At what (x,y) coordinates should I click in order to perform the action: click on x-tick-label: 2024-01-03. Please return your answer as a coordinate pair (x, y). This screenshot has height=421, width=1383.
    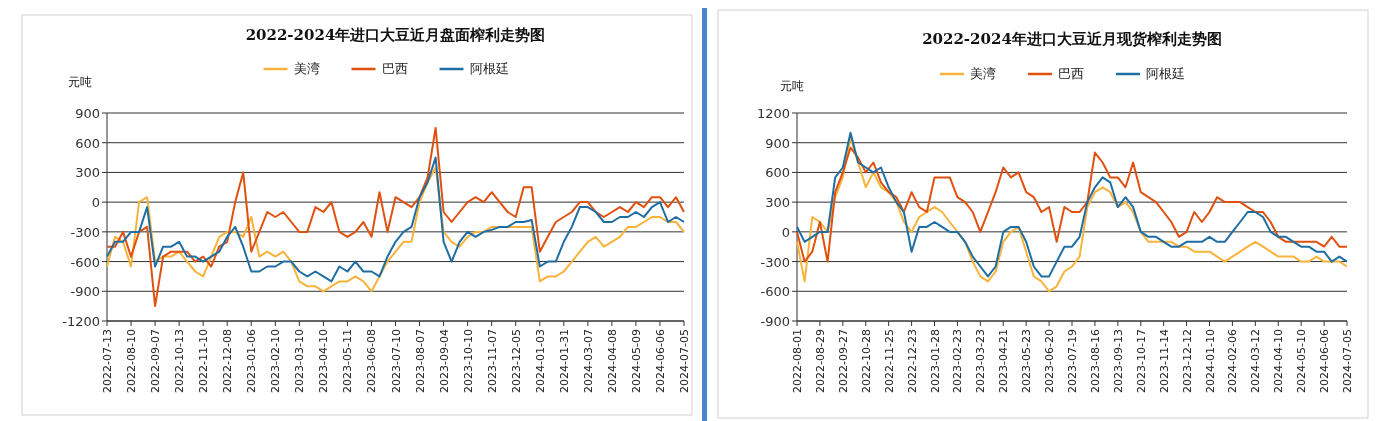
    Looking at the image, I should click on (540, 361).